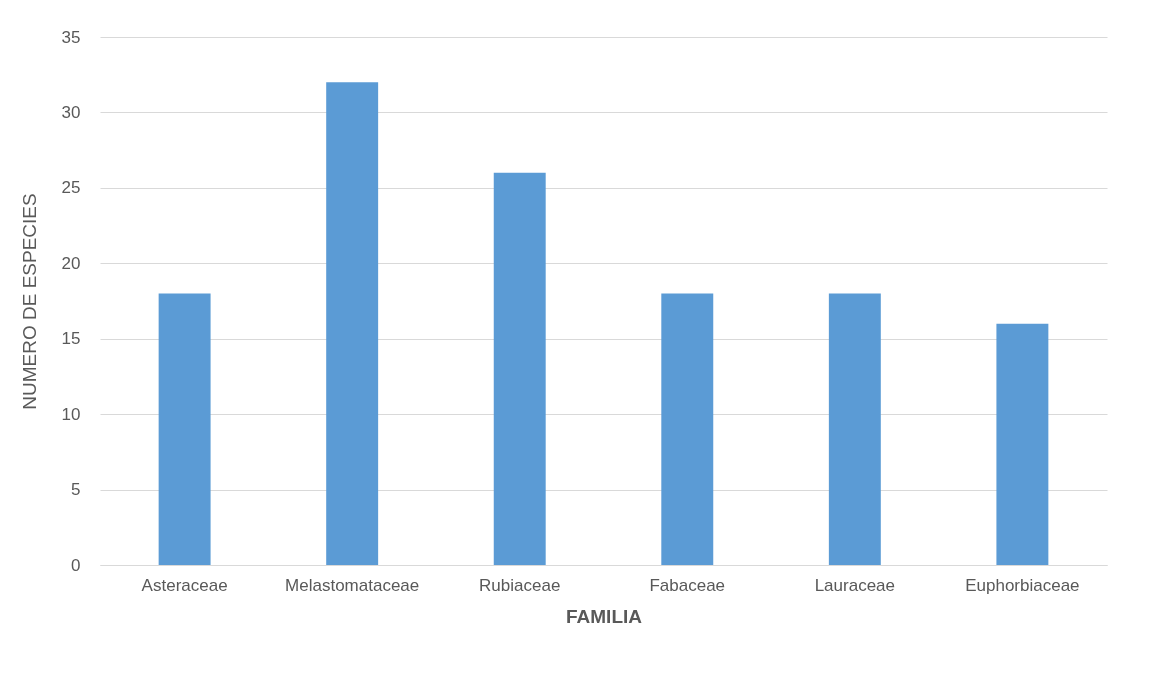  Describe the element at coordinates (29, 301) in the screenshot. I see `y-axis-title: NUMERO DE ESPECIES` at that location.